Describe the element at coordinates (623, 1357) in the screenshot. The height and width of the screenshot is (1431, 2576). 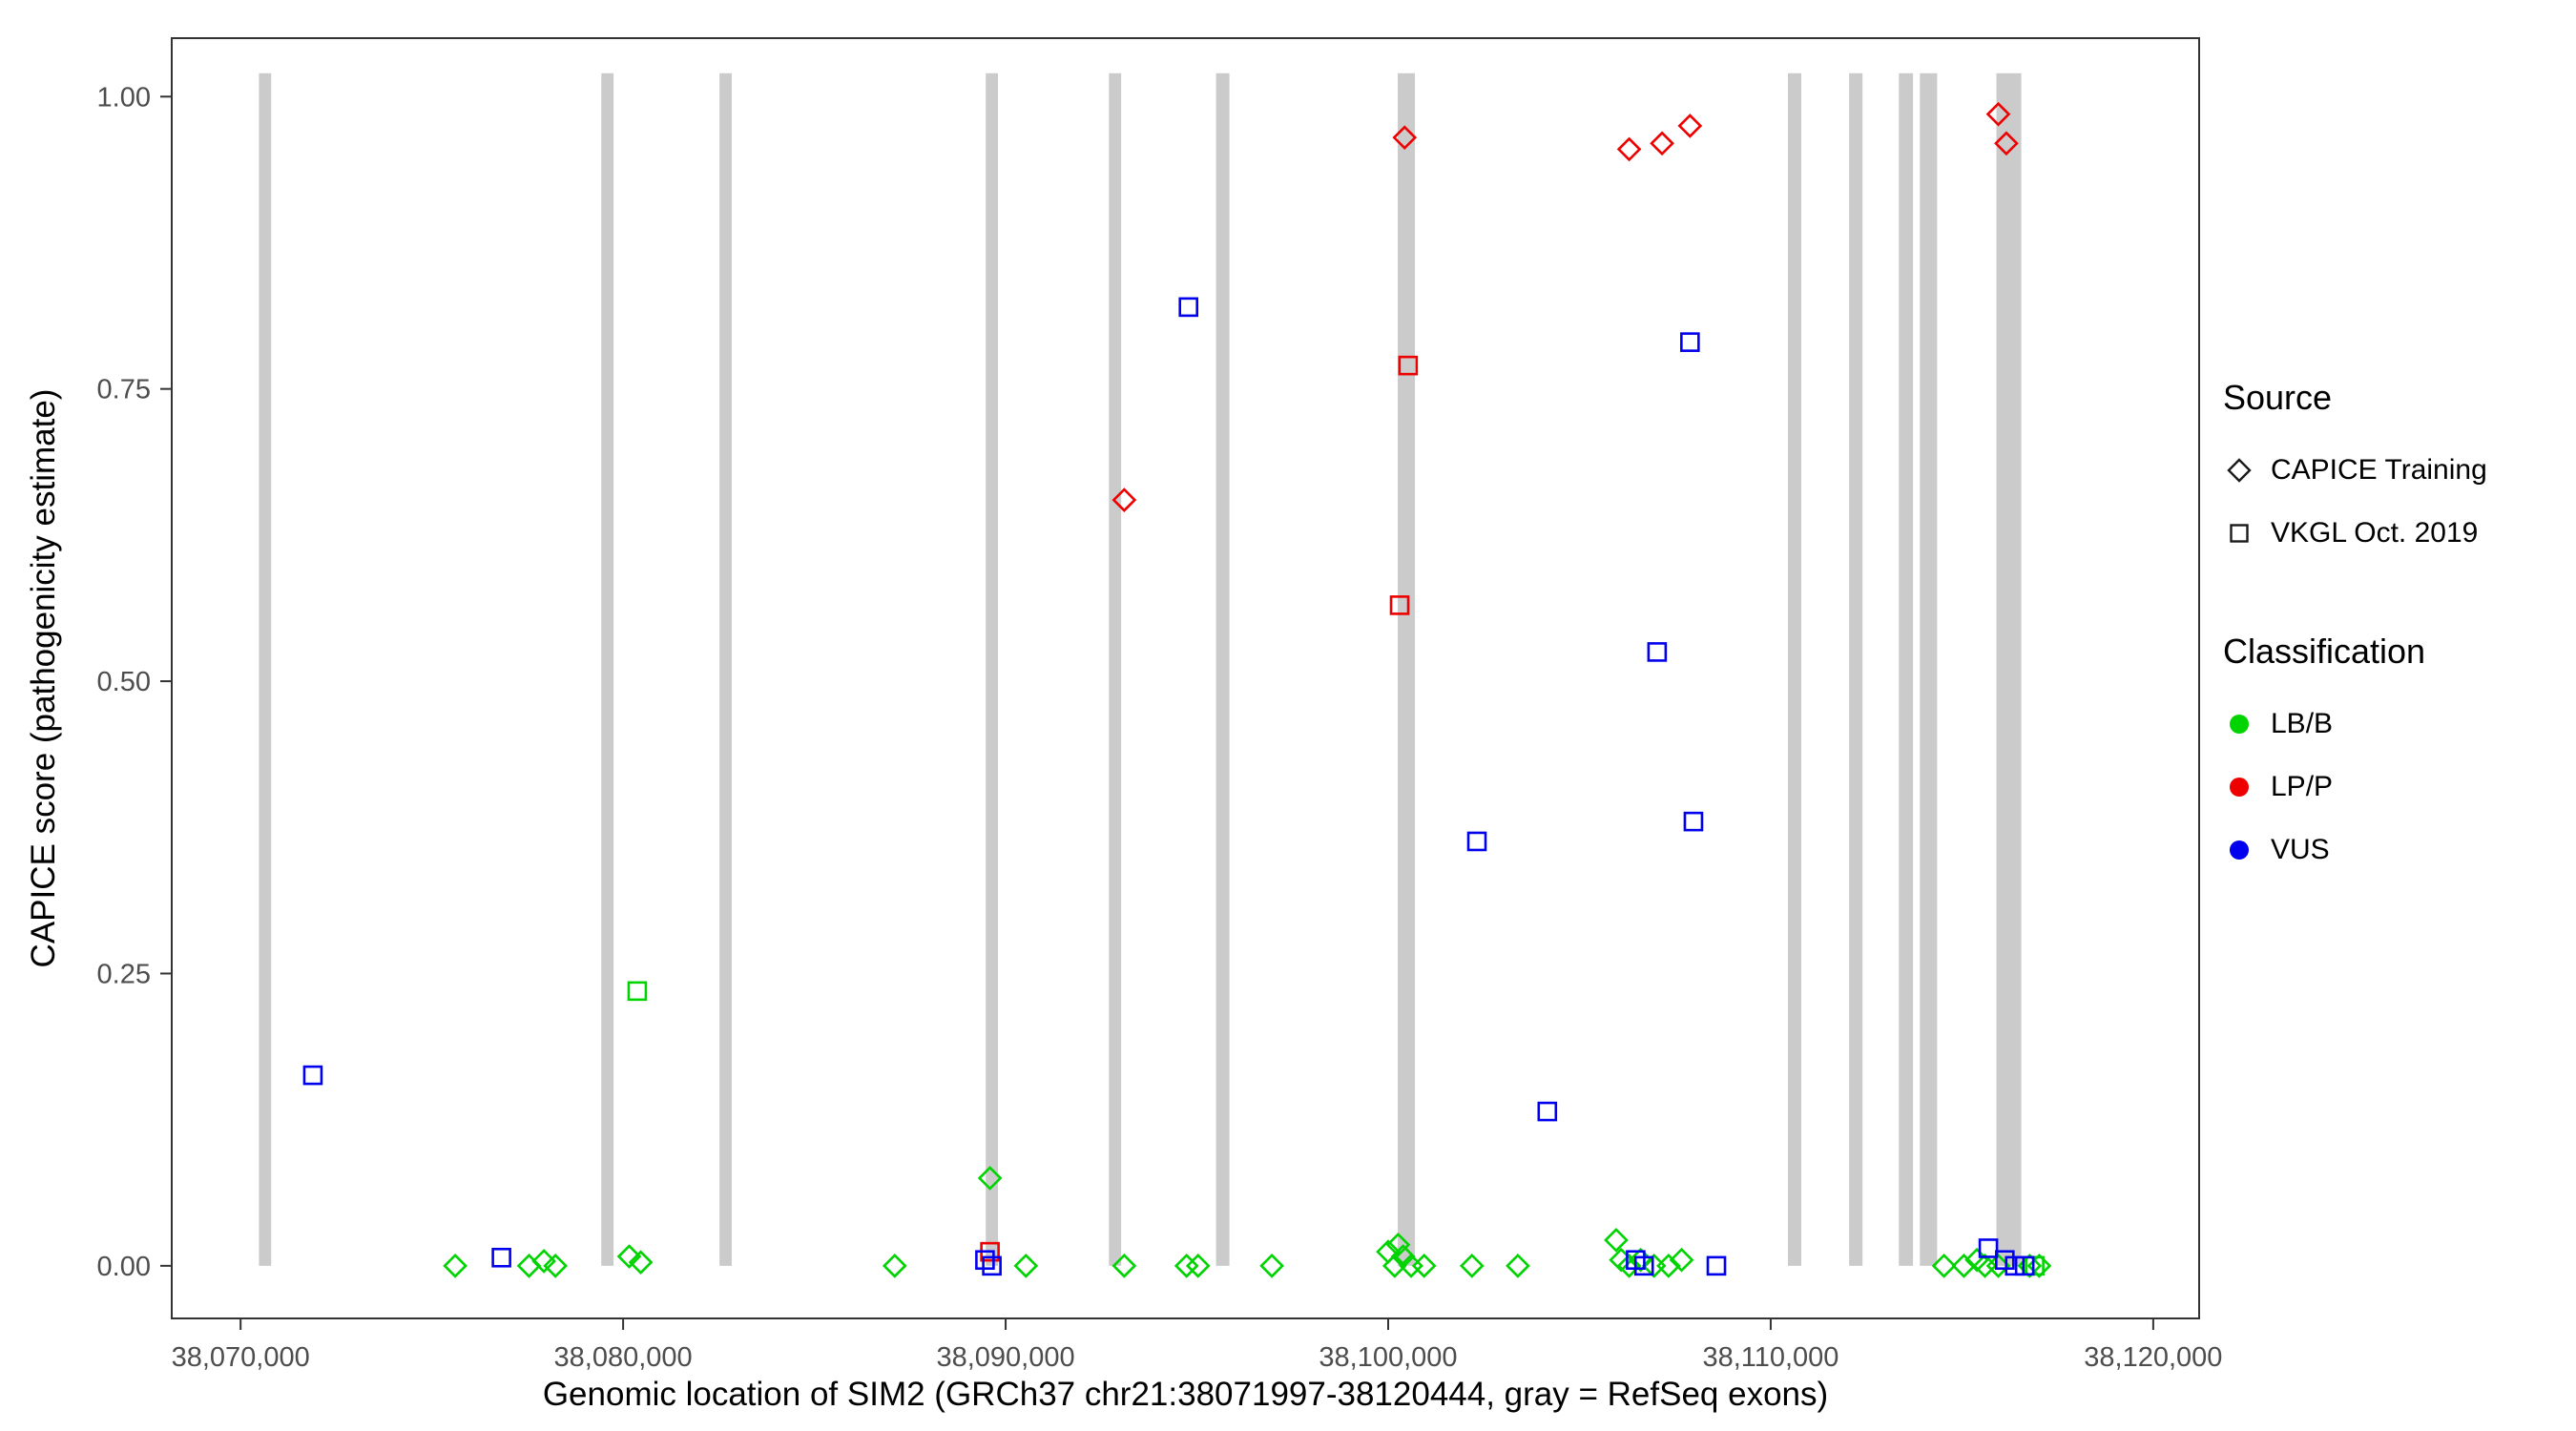
I see `x-tick-label: 38,080,000` at that location.